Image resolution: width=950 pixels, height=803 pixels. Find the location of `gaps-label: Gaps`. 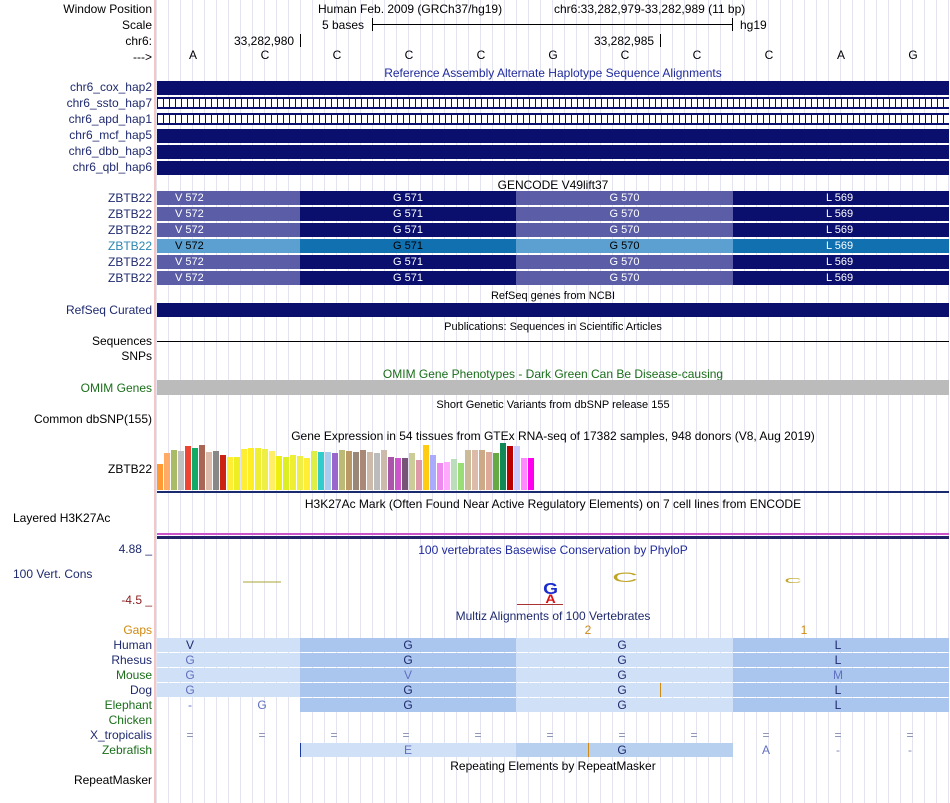

gaps-label: Gaps is located at coordinates (137, 630).